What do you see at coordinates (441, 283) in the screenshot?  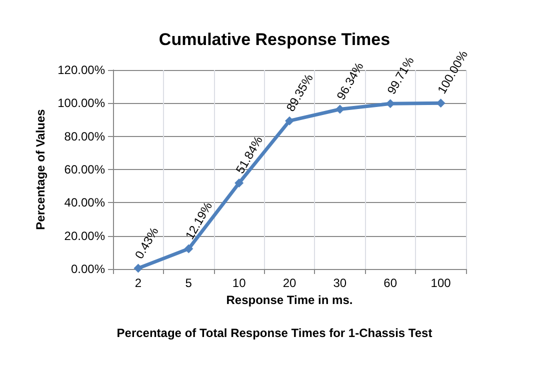 I see `x-tick-label: 100` at bounding box center [441, 283].